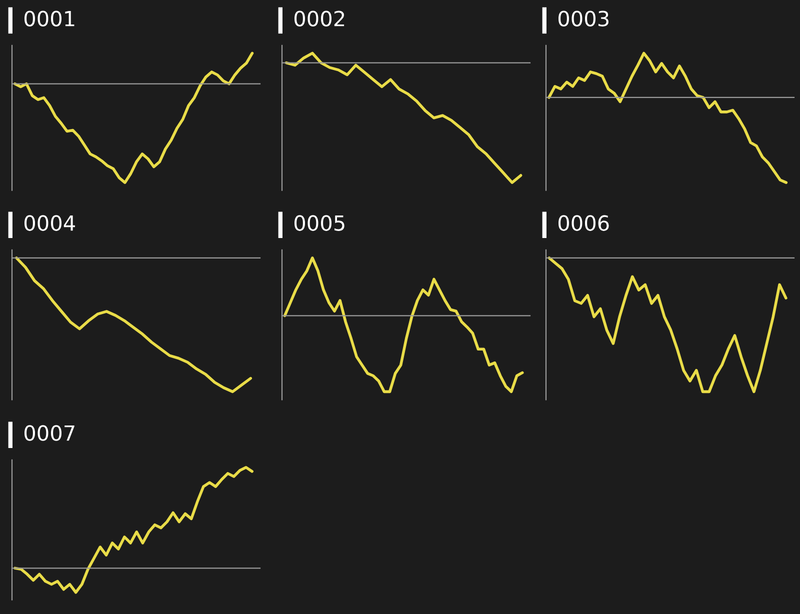  What do you see at coordinates (583, 223) in the screenshot?
I see `chart-title: 0006` at bounding box center [583, 223].